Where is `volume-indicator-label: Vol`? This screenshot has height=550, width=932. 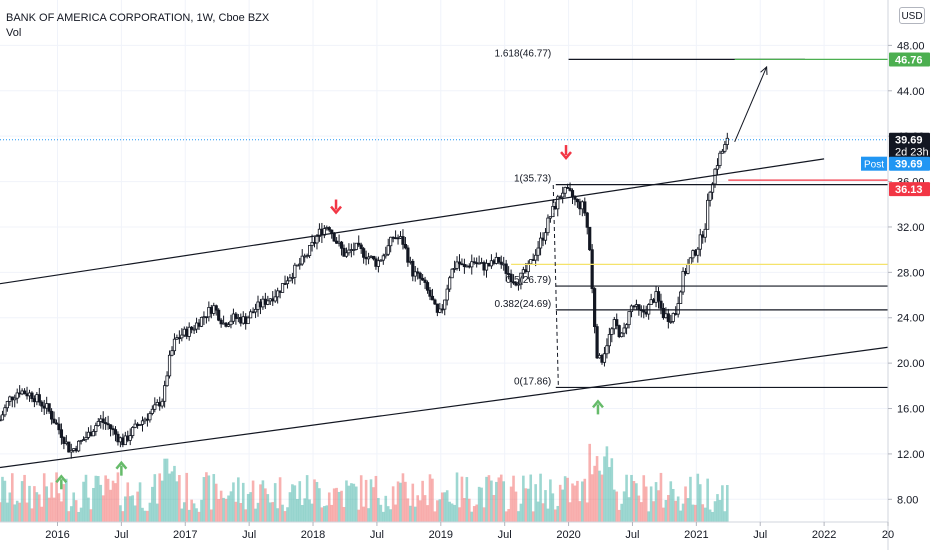
volume-indicator-label: Vol is located at coordinates (14, 33).